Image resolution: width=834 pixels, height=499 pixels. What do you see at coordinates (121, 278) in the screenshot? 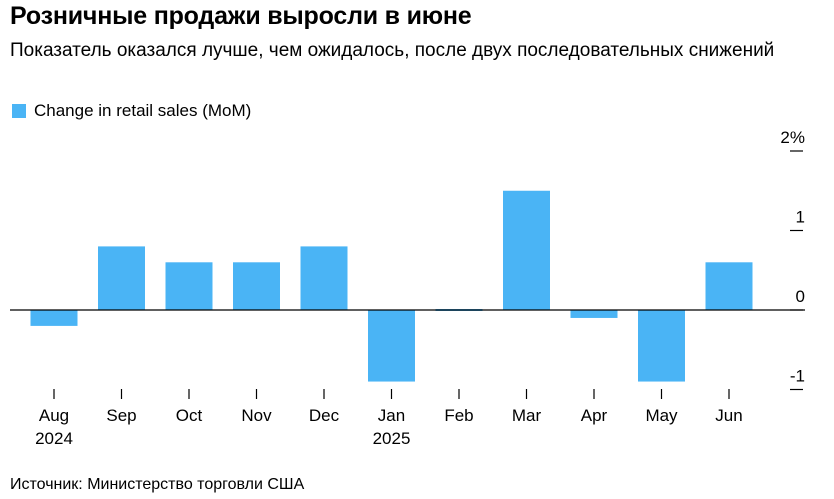
I see `bar-sep` at bounding box center [121, 278].